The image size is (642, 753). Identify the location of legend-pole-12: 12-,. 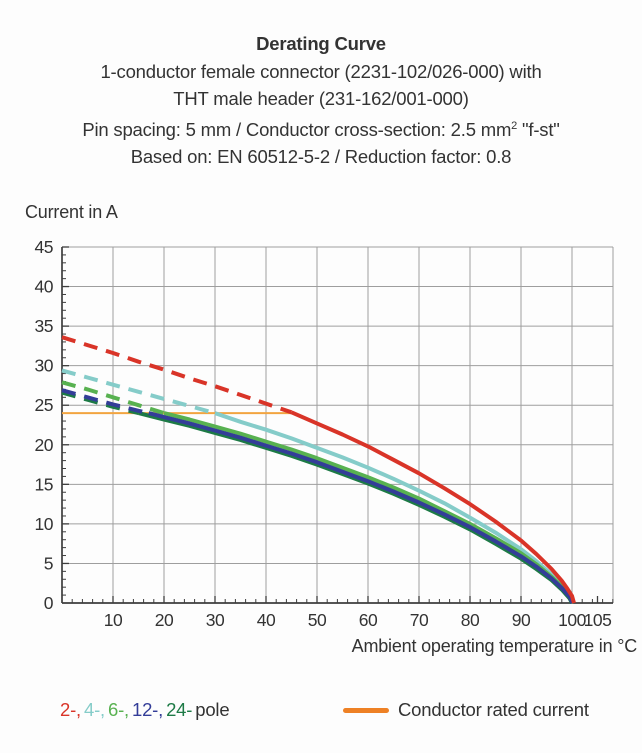
(148, 709).